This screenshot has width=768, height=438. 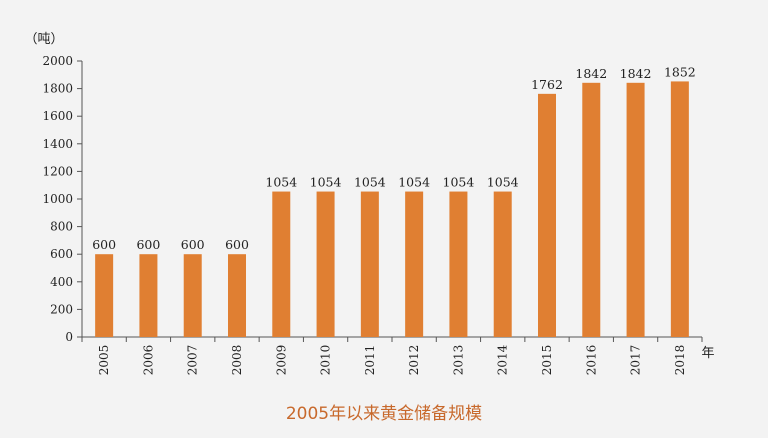 I want to click on x-tick-label: 2008, so click(x=237, y=360).